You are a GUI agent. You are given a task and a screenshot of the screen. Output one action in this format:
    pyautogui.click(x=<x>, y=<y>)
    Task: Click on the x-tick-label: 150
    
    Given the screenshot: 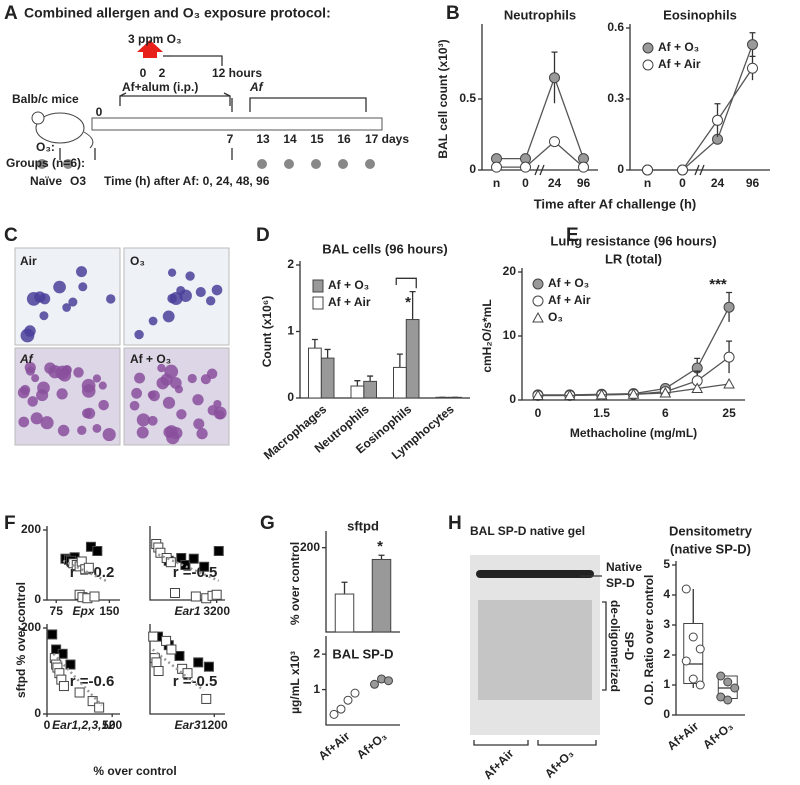 What is the action you would take?
    pyautogui.click(x=109, y=611)
    